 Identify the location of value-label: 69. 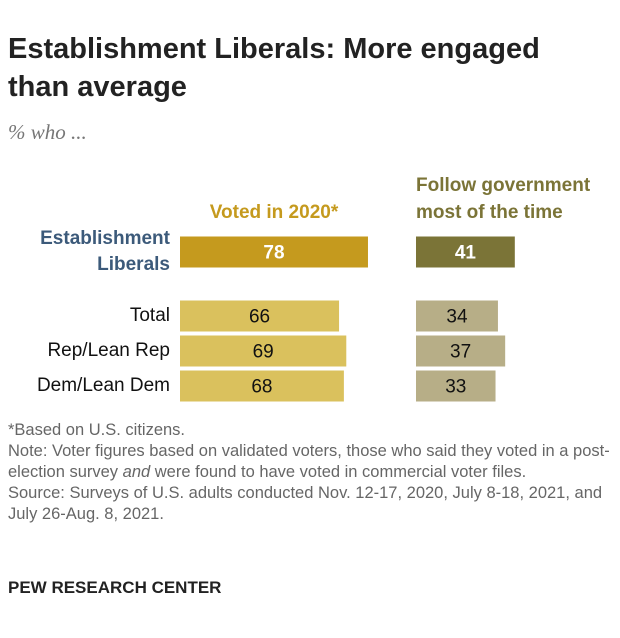
(263, 352).